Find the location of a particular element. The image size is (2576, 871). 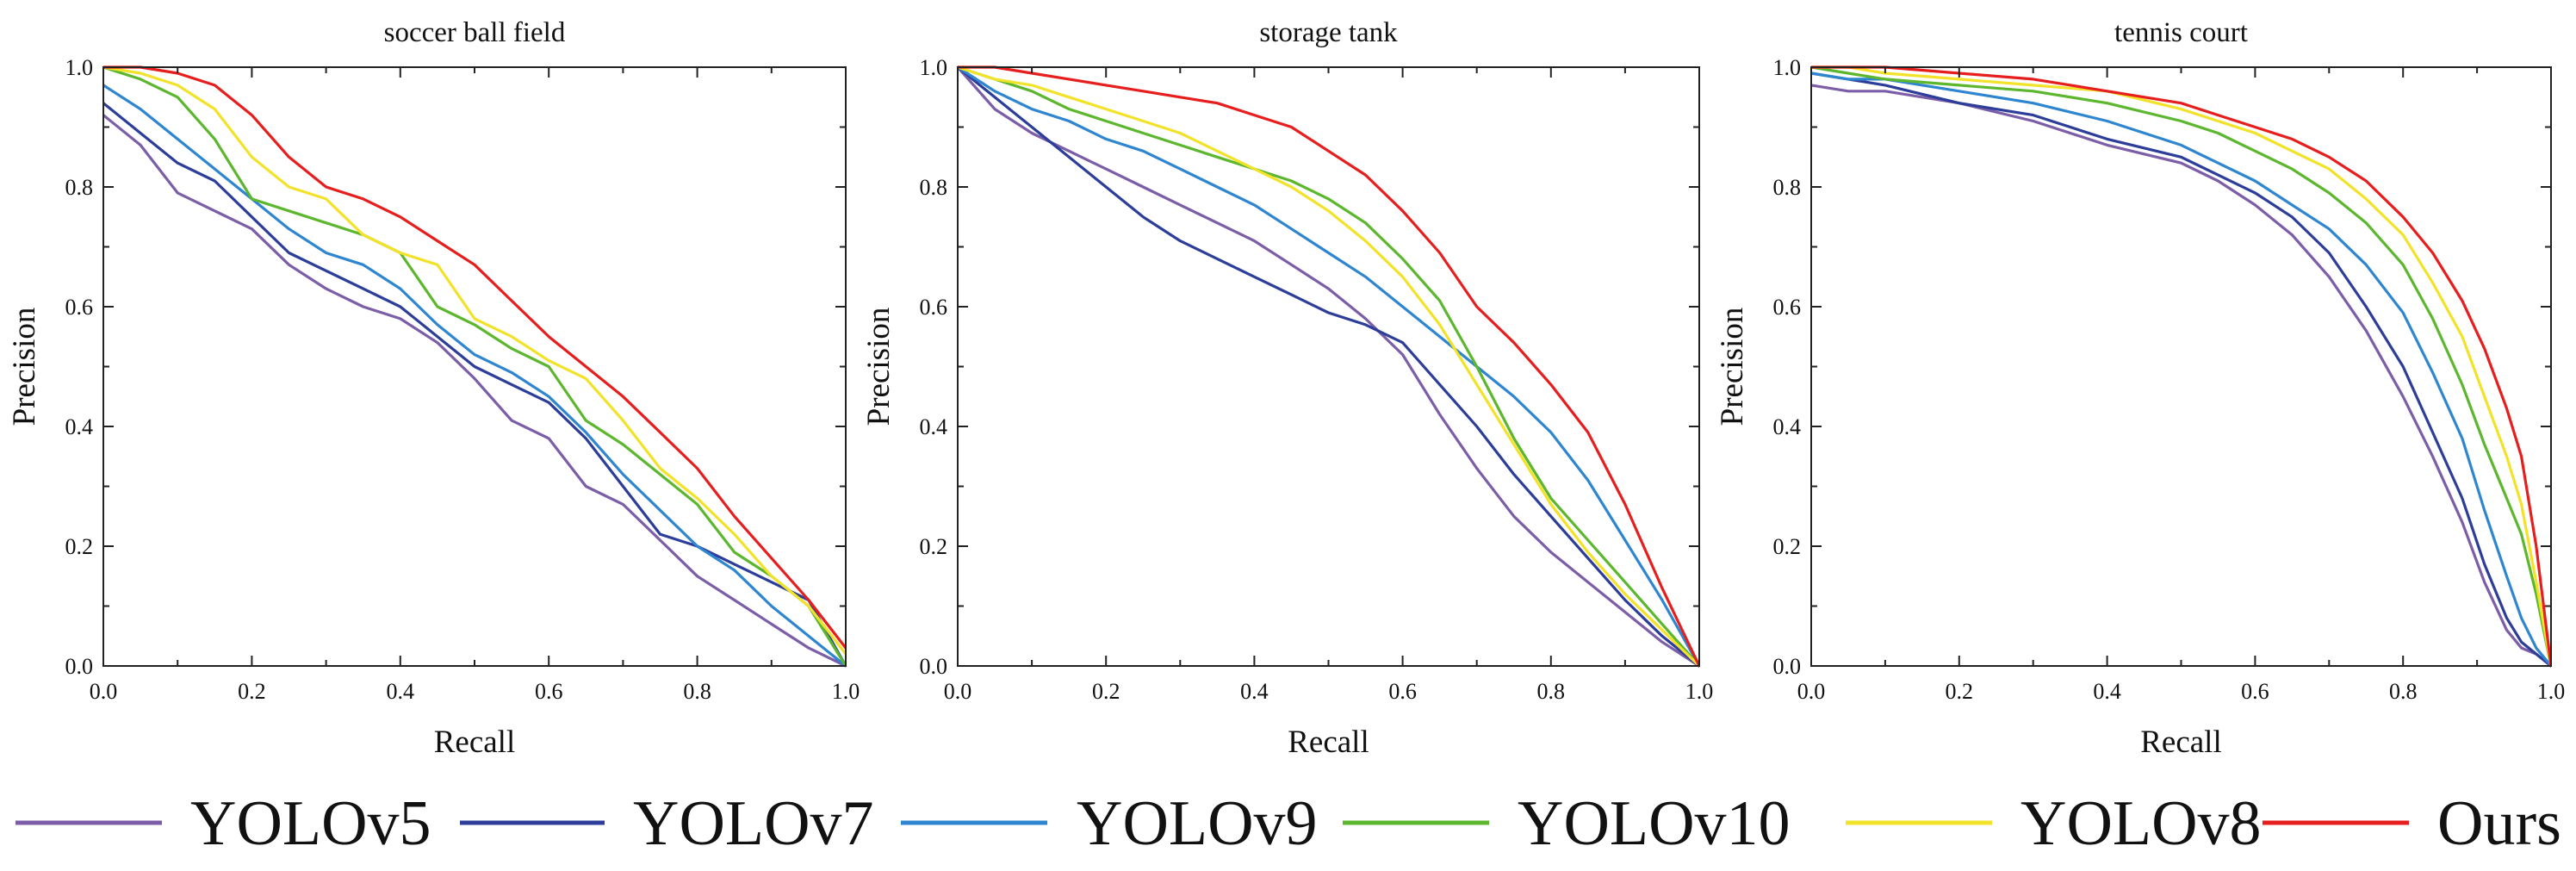

legend-label: Ours is located at coordinates (2499, 823).